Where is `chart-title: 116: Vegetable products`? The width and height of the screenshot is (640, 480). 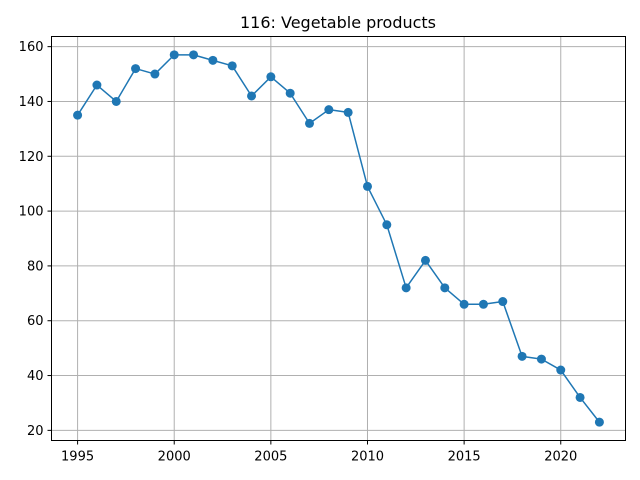
chart-title: 116: Vegetable products is located at coordinates (338, 22).